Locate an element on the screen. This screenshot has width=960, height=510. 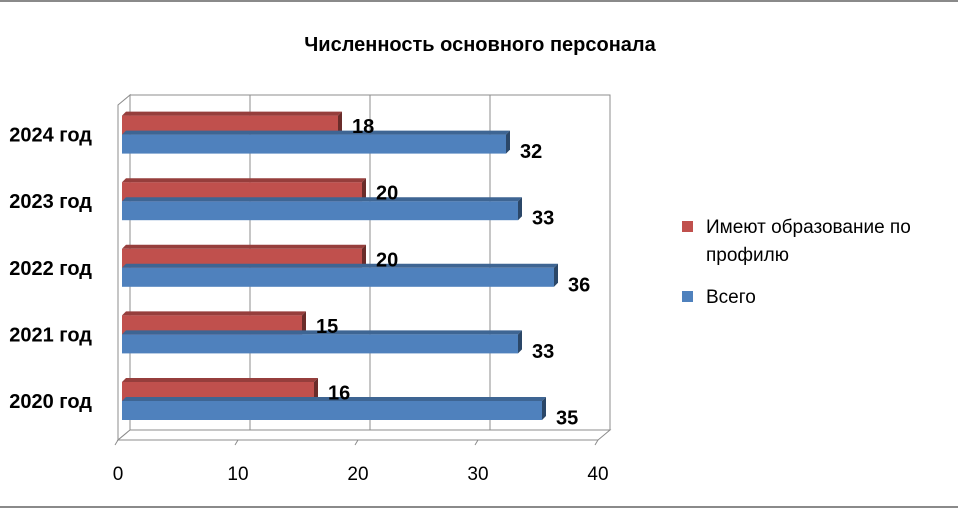
bar-profile-2024-год-side is located at coordinates (340, 123).